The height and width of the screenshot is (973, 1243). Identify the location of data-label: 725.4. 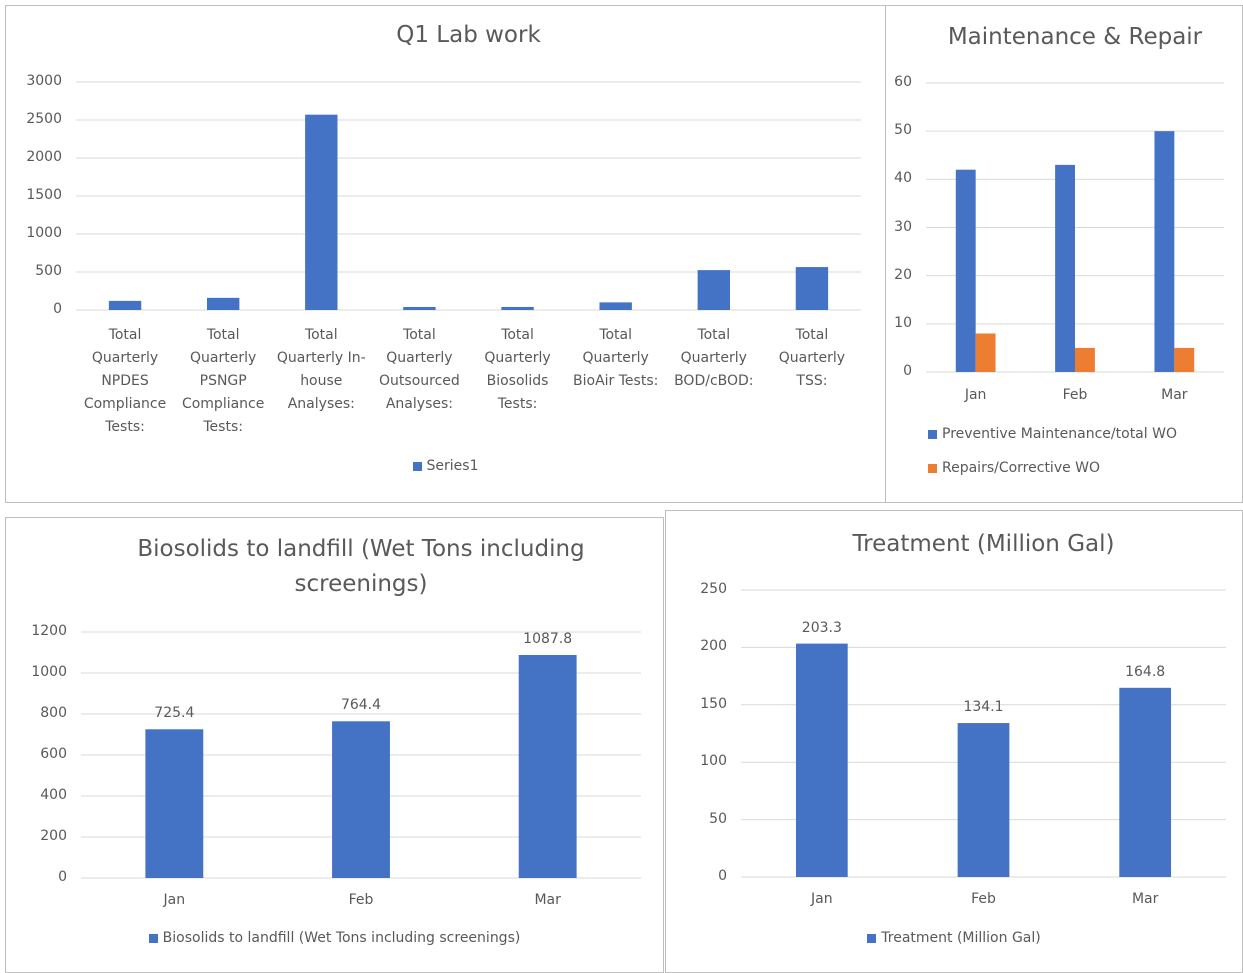
(174, 713).